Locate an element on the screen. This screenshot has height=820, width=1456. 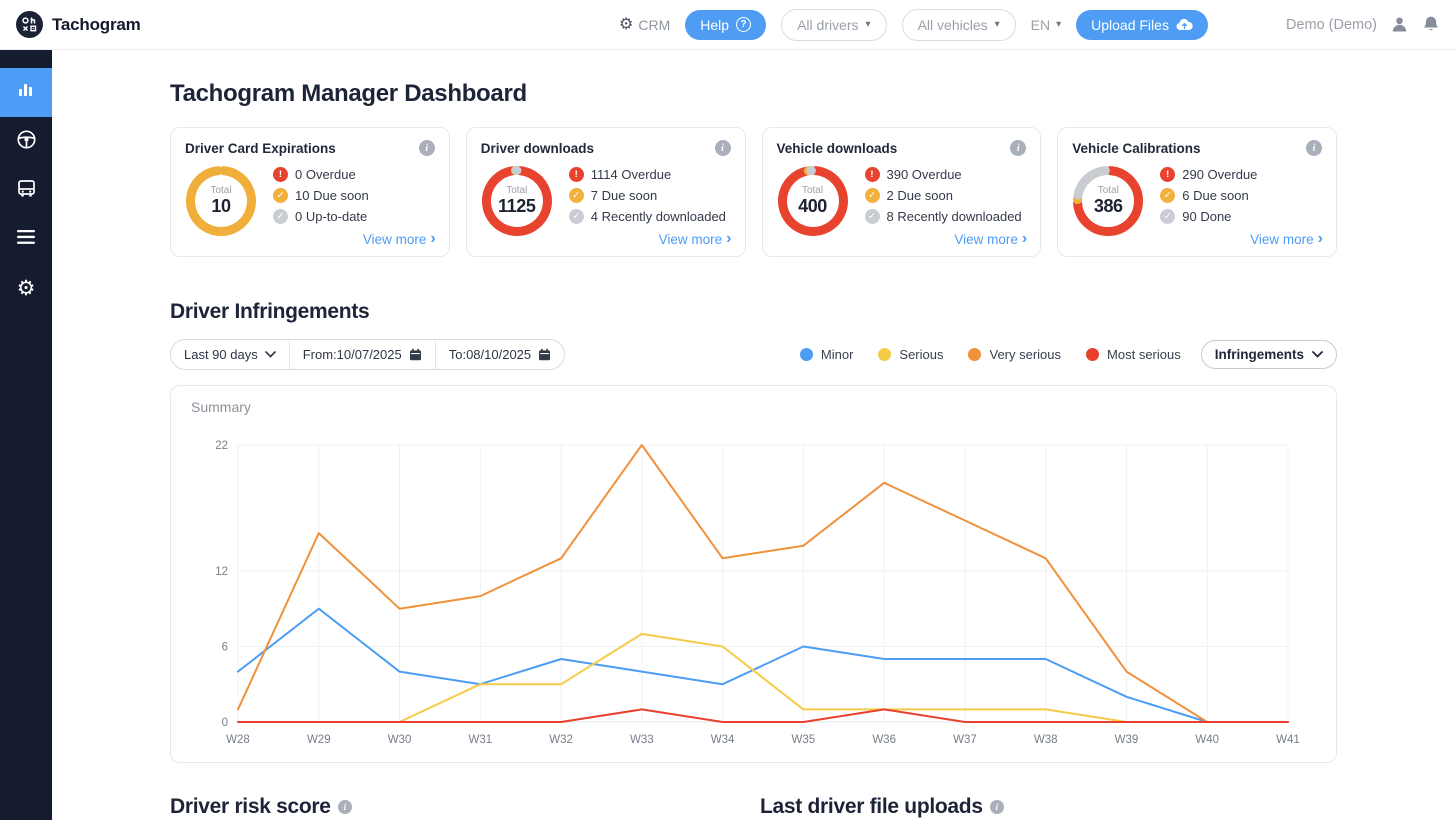
sidebar-item-reports is located at coordinates (26, 239).